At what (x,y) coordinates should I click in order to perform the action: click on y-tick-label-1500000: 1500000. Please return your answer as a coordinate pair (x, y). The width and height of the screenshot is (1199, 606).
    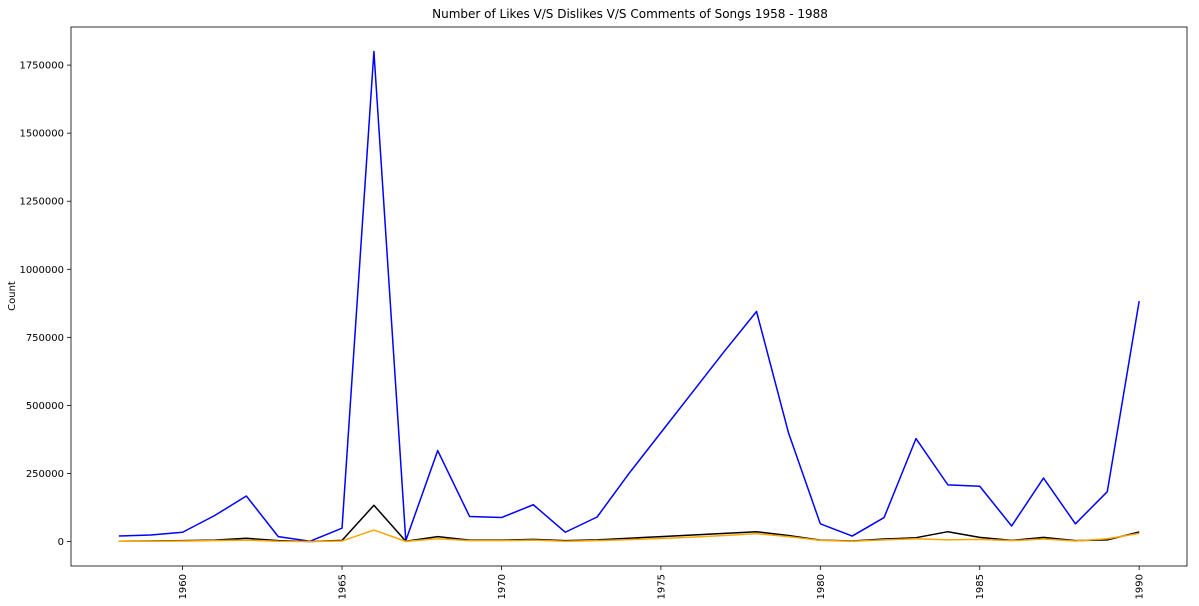
    Looking at the image, I should click on (41, 134).